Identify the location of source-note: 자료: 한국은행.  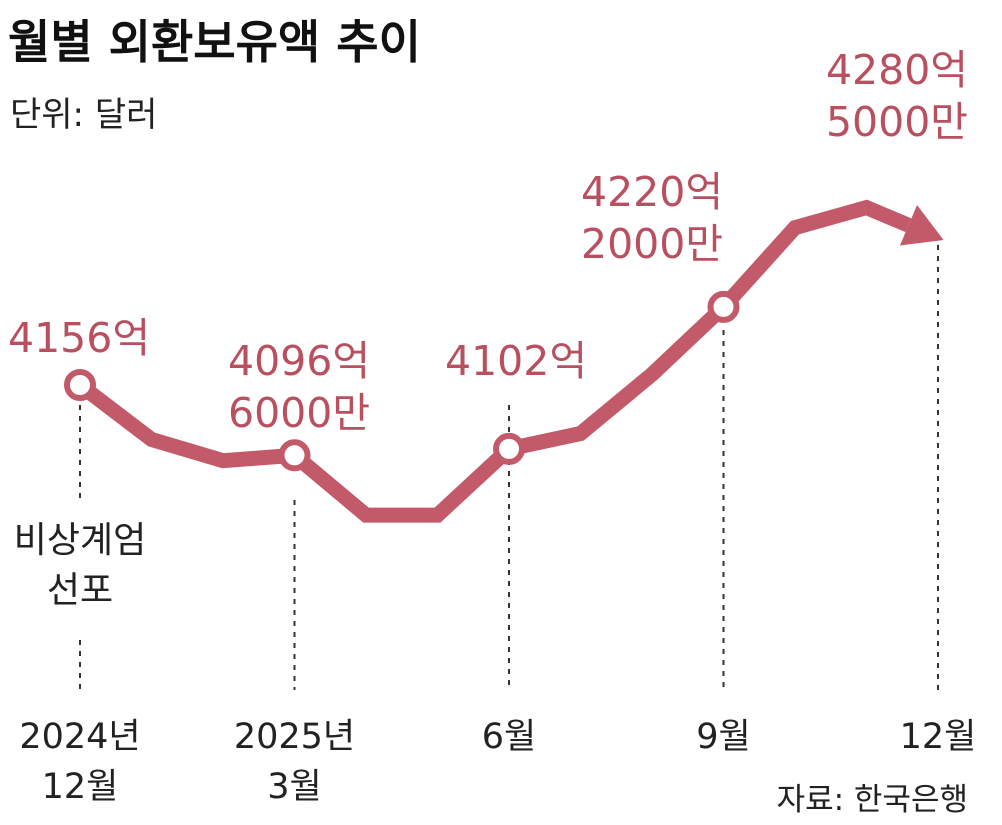
(872, 800).